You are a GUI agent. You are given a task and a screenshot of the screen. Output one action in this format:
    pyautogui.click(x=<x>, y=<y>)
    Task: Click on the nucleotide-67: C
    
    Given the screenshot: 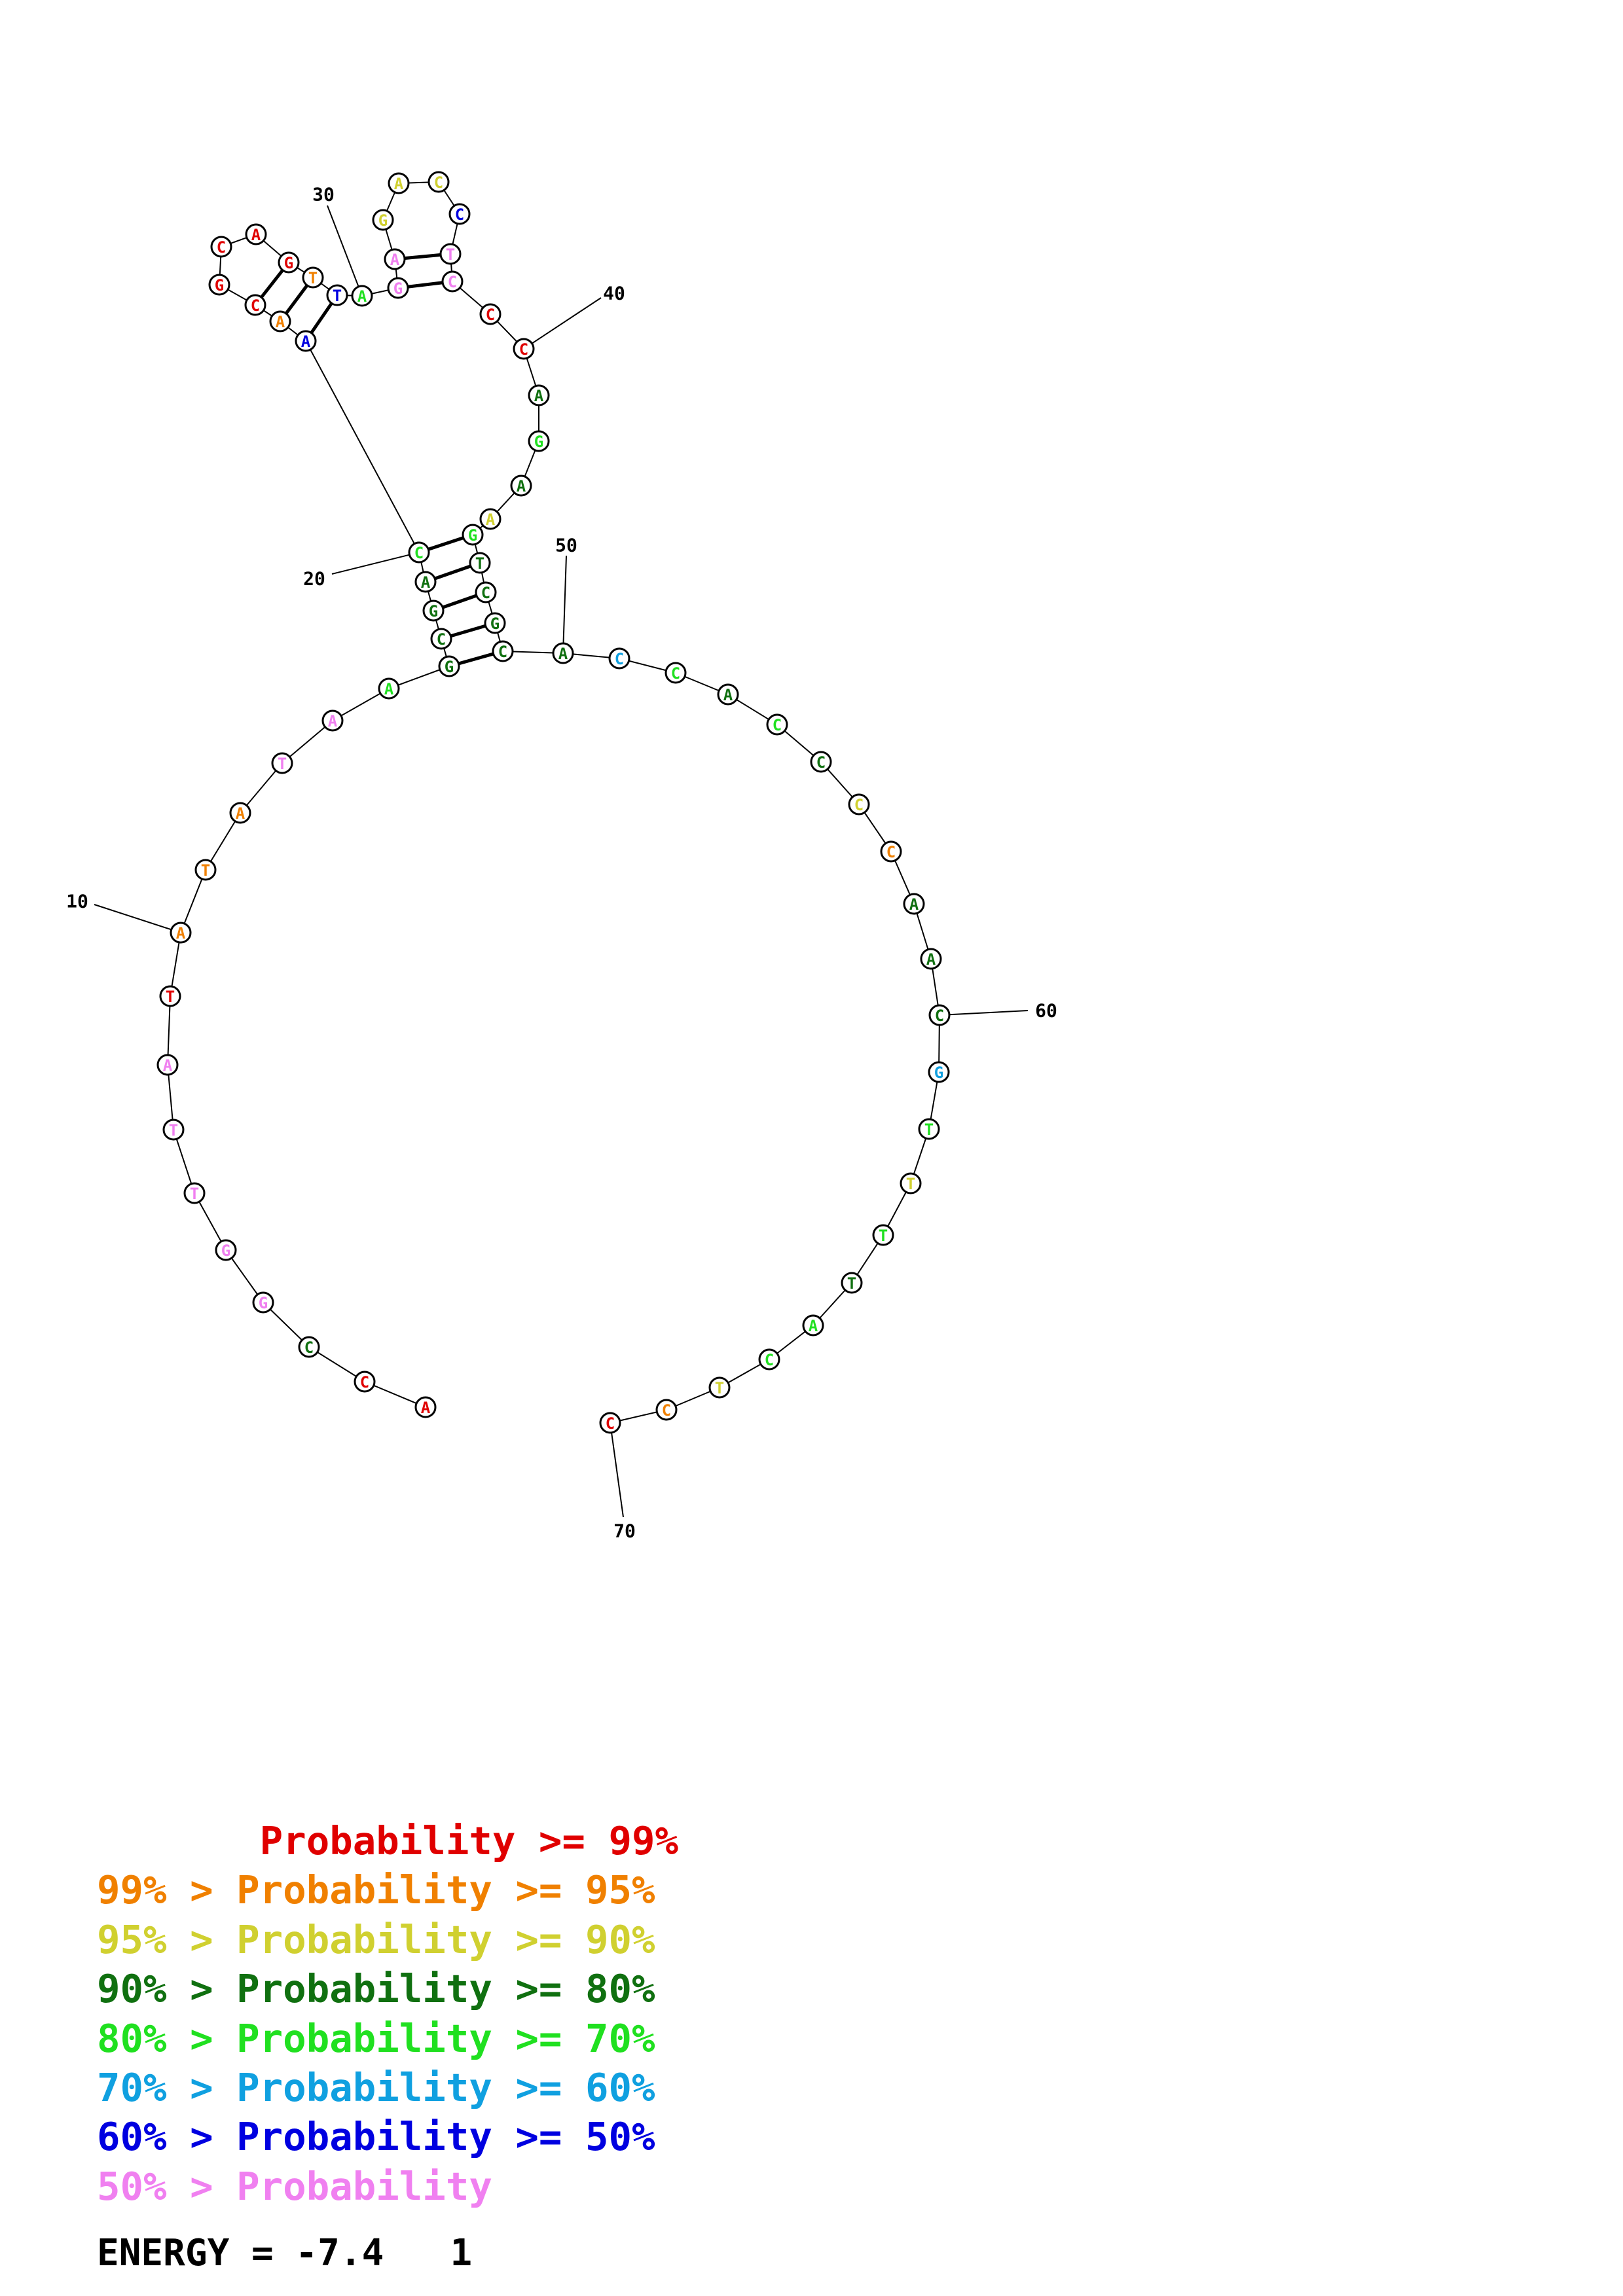 What is the action you would take?
    pyautogui.click(x=769, y=1359)
    